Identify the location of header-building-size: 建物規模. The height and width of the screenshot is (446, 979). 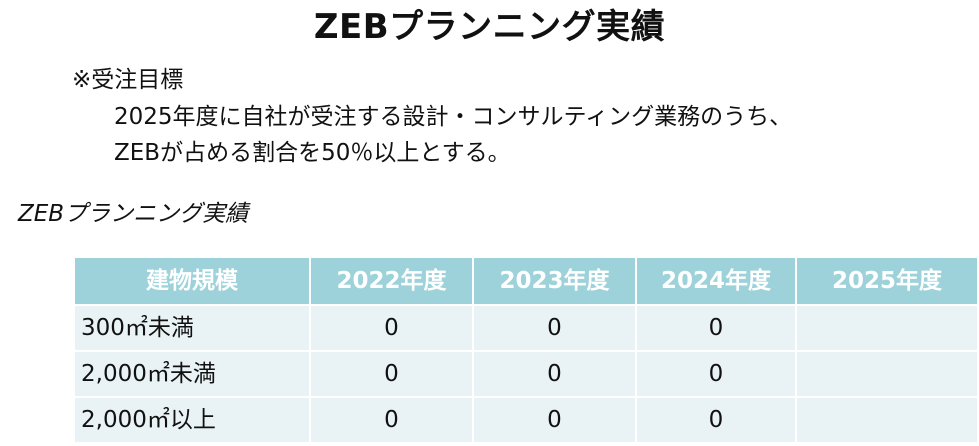
(192, 281).